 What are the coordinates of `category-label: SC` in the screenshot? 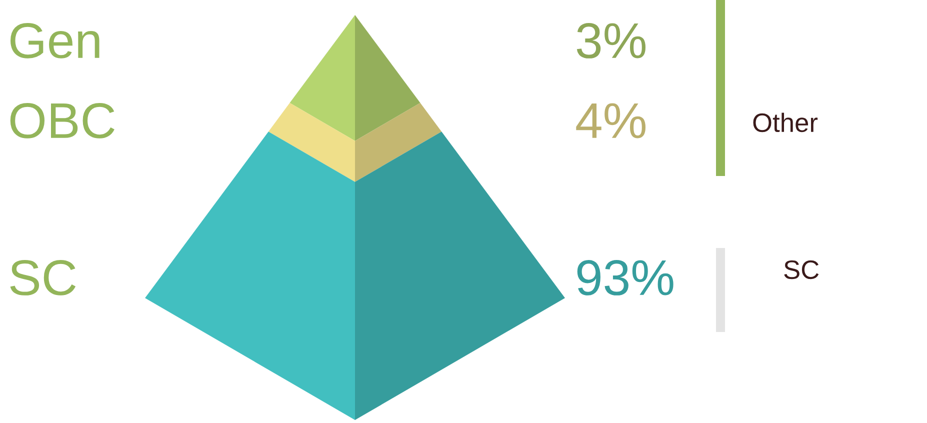 It's located at (43, 278).